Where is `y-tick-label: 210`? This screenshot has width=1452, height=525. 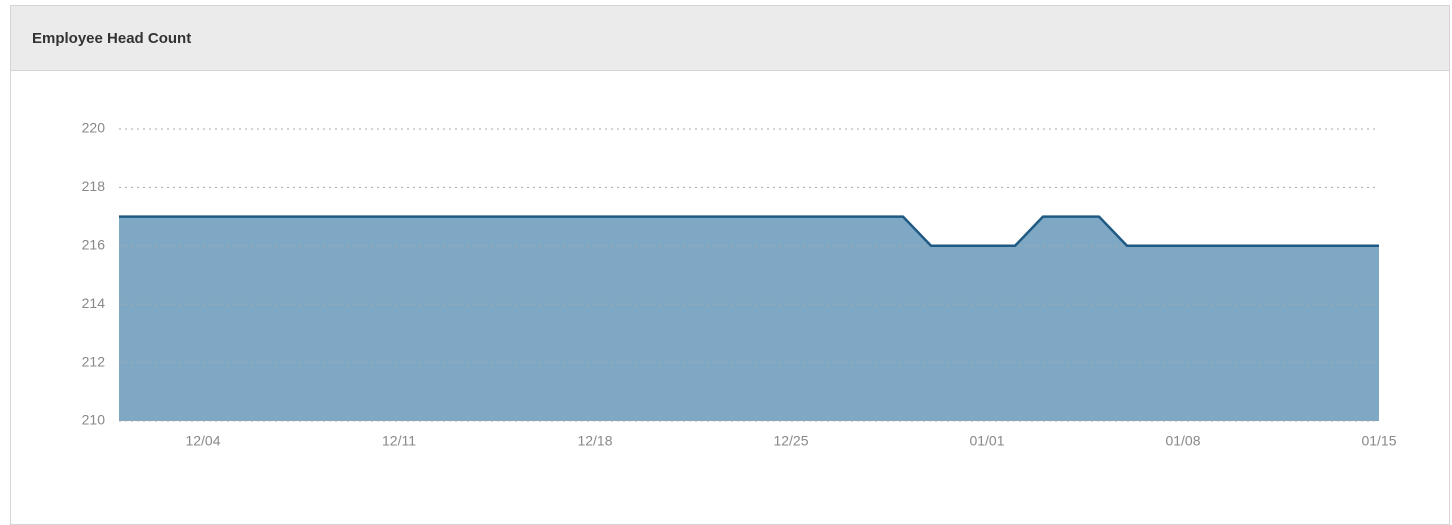 y-tick-label: 210 is located at coordinates (94, 420).